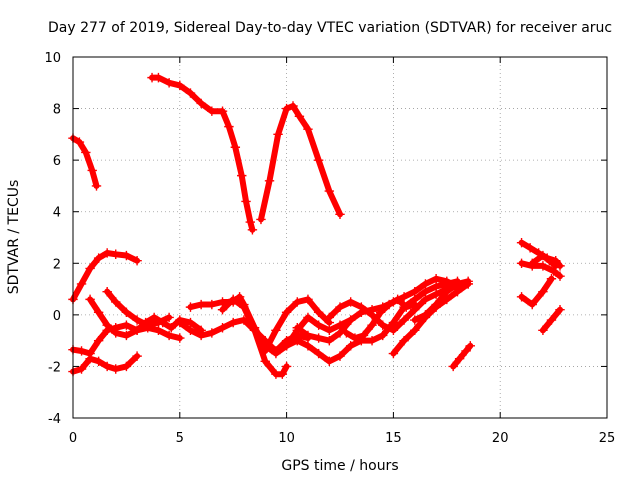 The height and width of the screenshot is (480, 640). I want to click on series-arc-w, so click(536, 292).